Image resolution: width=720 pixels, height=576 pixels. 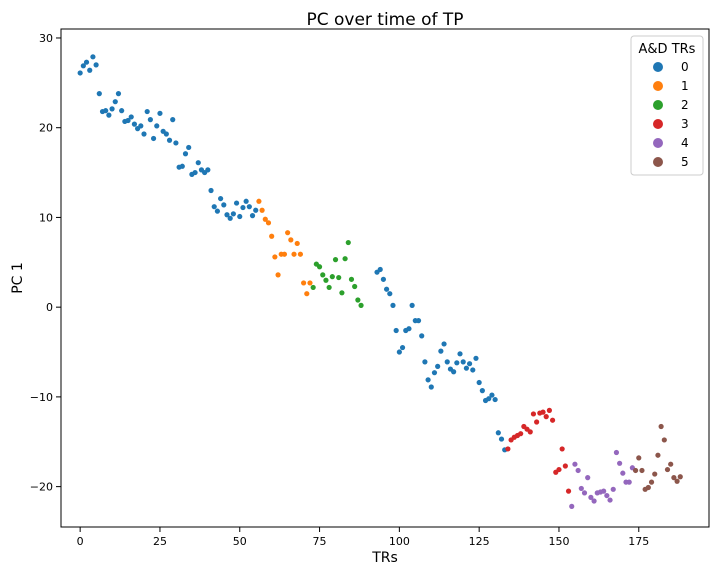 I want to click on x-tick-label: 175, so click(x=638, y=541).